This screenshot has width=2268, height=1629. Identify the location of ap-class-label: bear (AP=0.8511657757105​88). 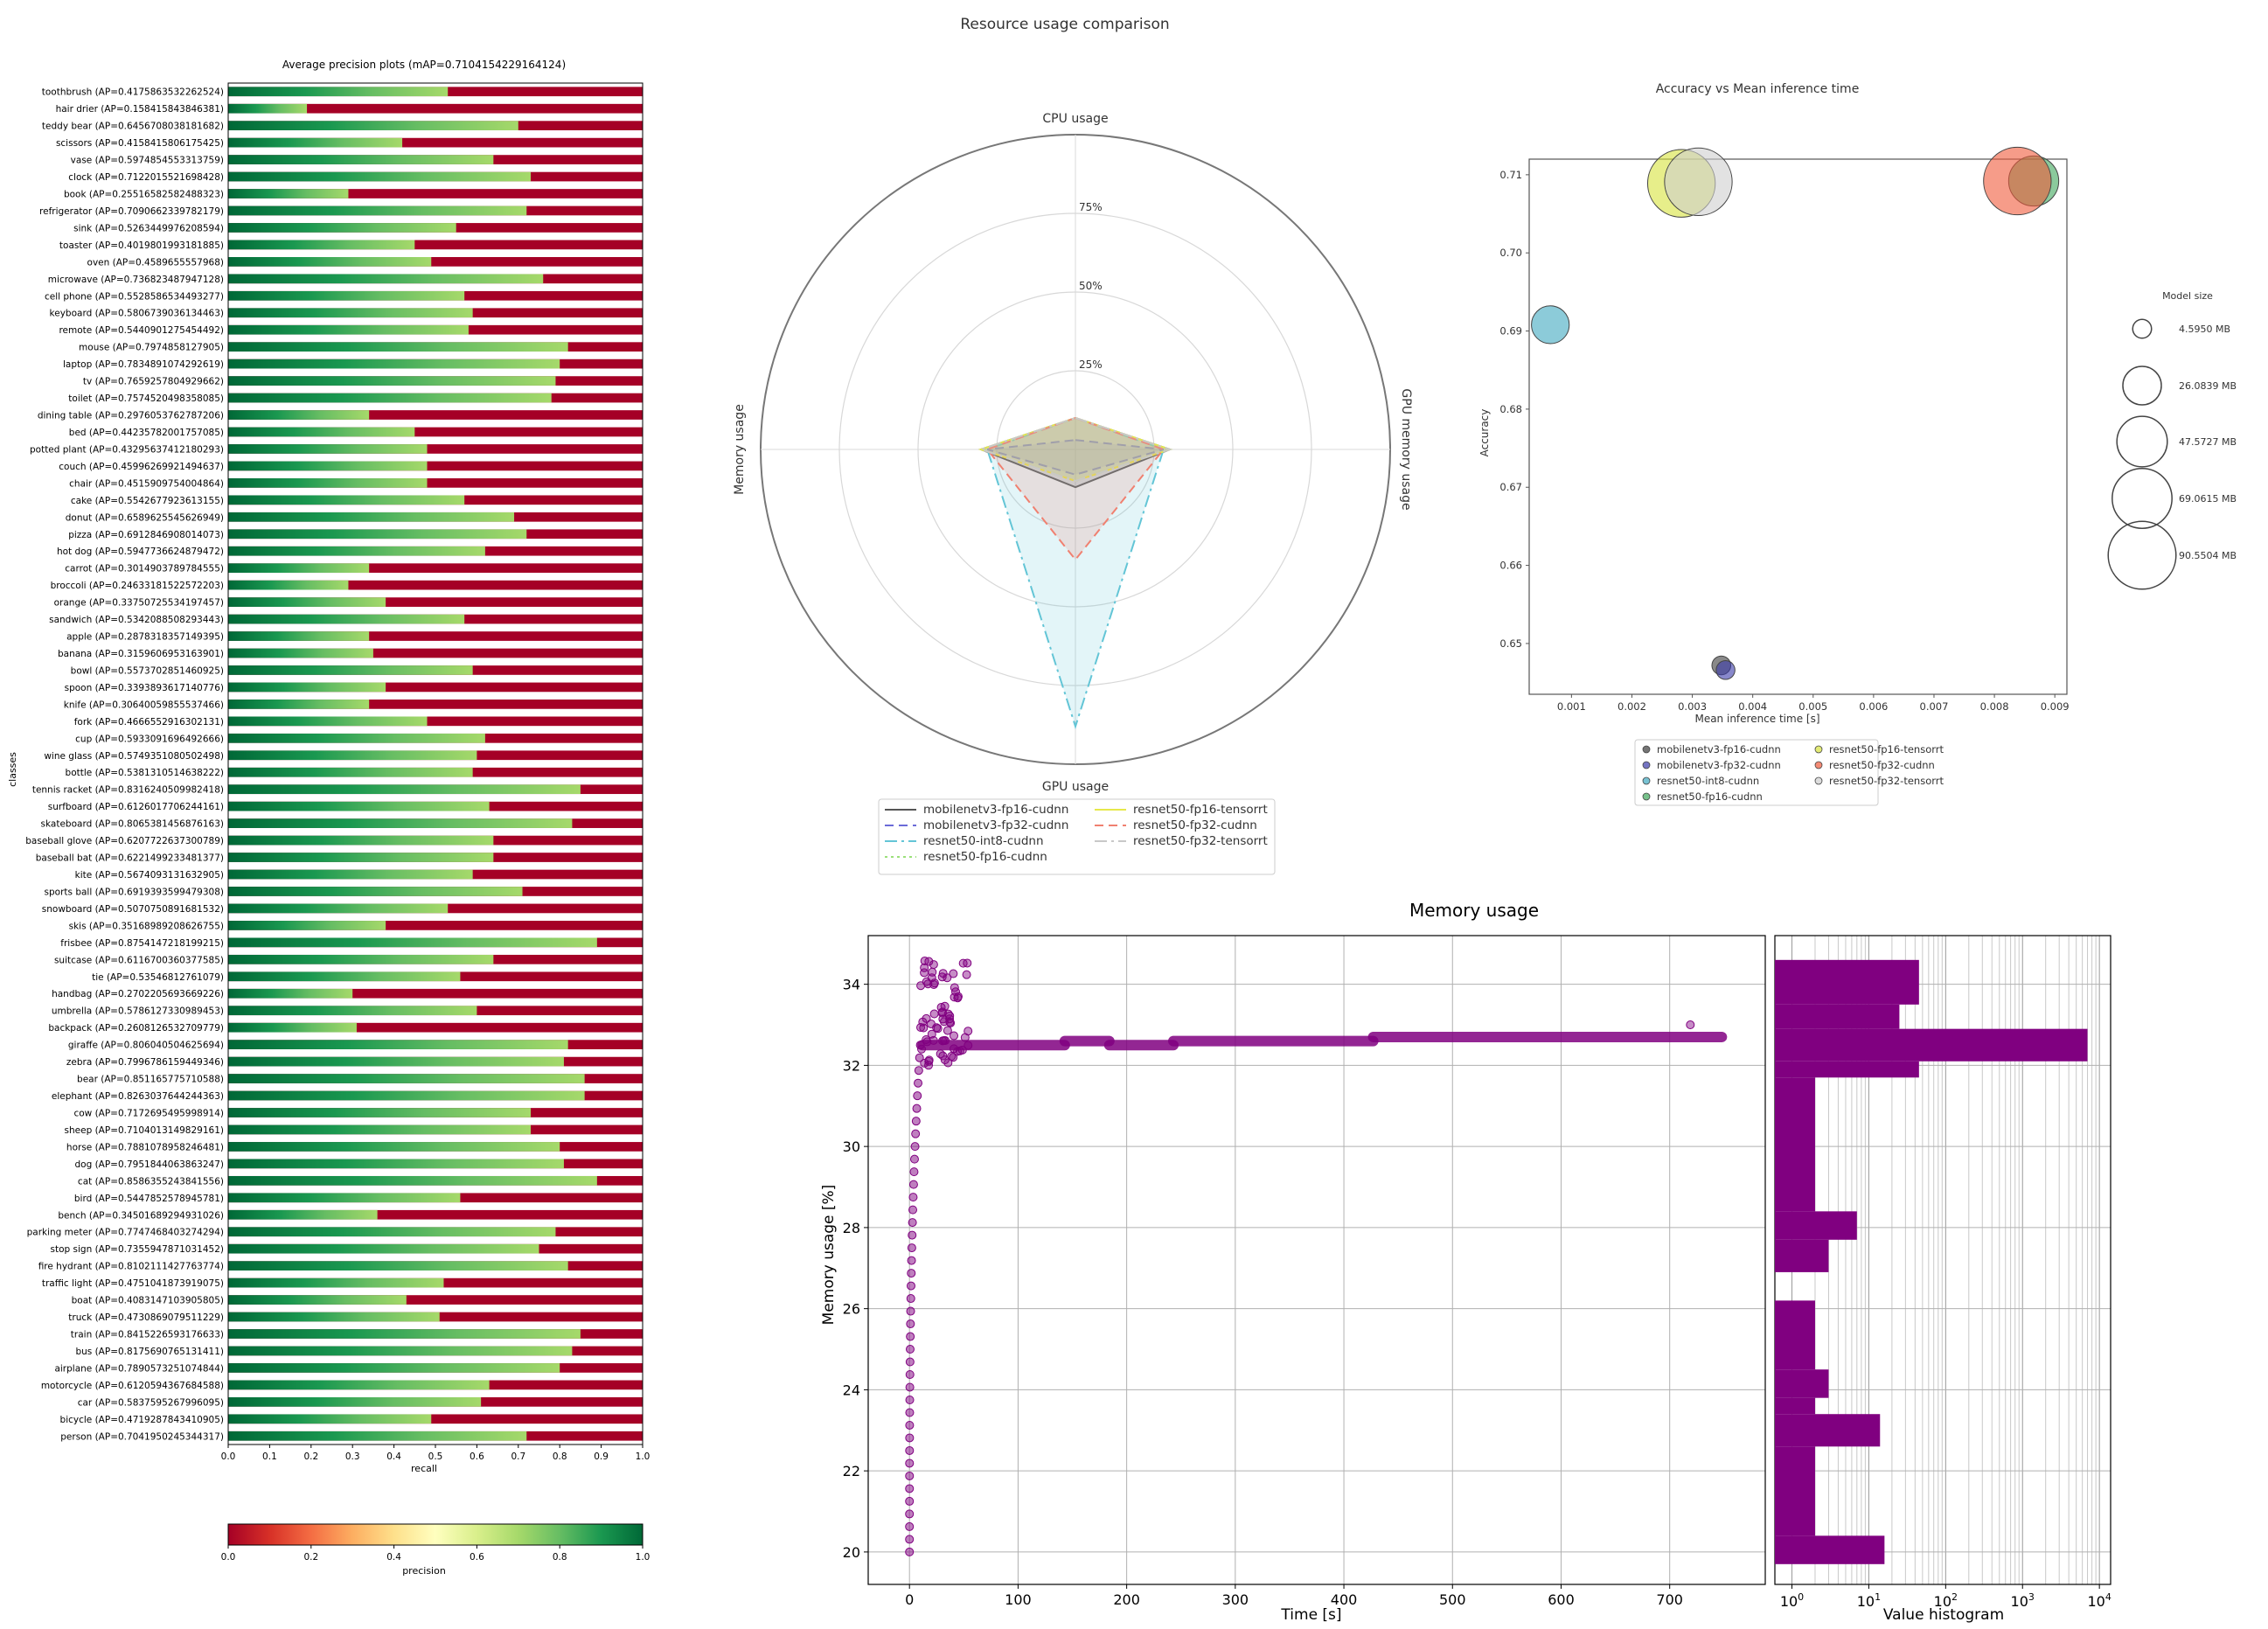
(150, 1080).